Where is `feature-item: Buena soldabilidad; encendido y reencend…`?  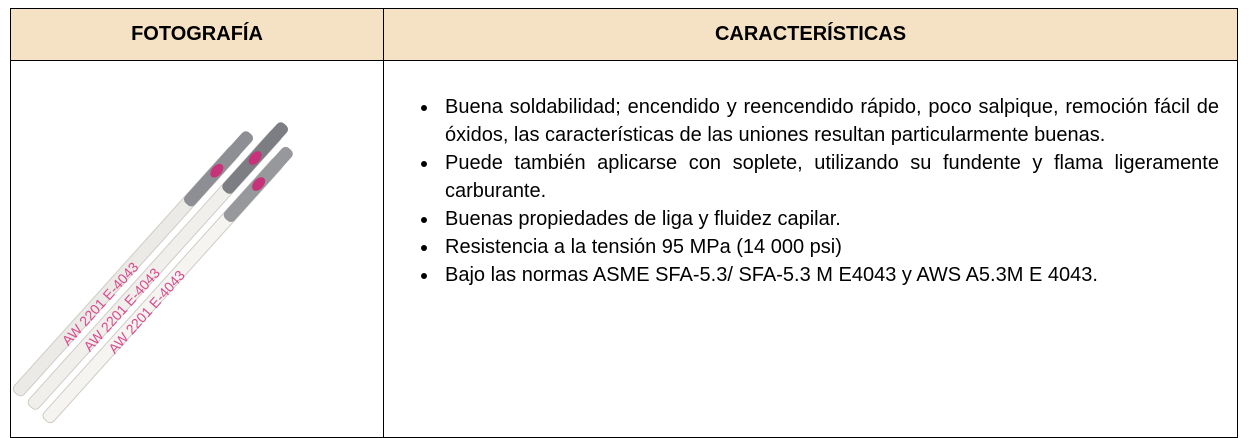
feature-item: Buena soldabilidad; encendido y reencend… is located at coordinates (829, 121).